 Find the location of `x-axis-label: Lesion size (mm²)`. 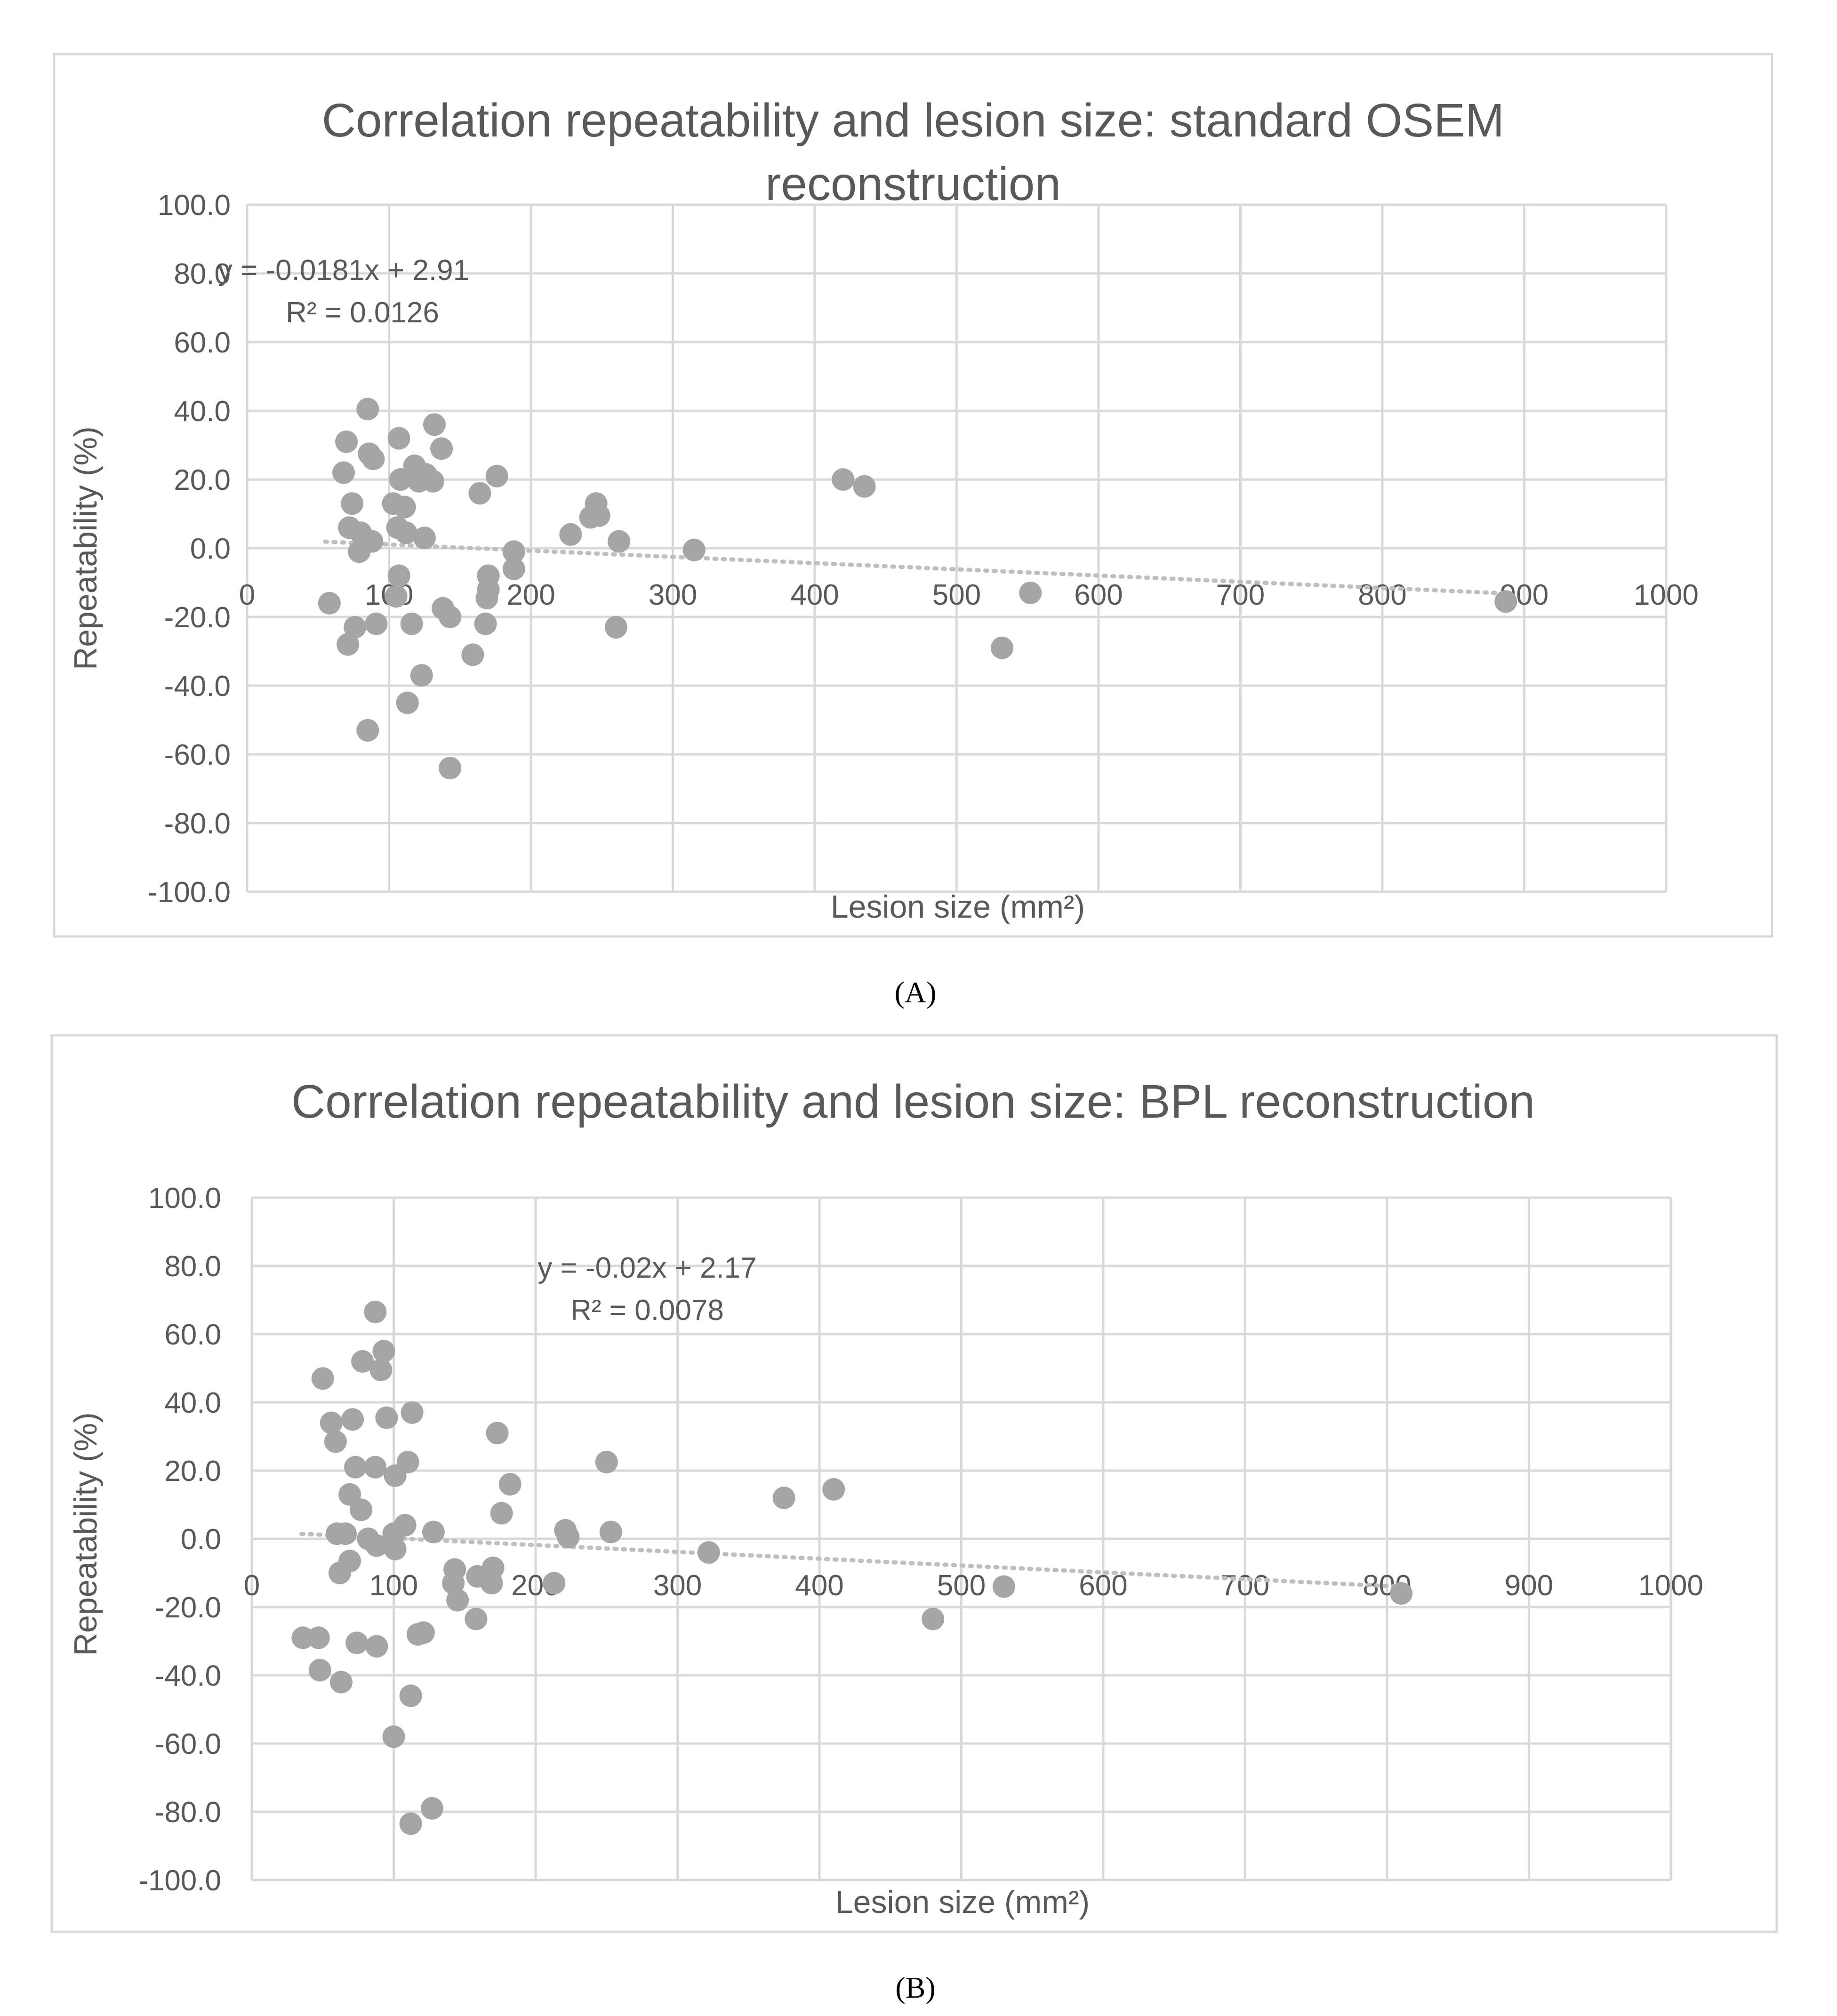

x-axis-label: Lesion size (mm²) is located at coordinates (963, 1902).